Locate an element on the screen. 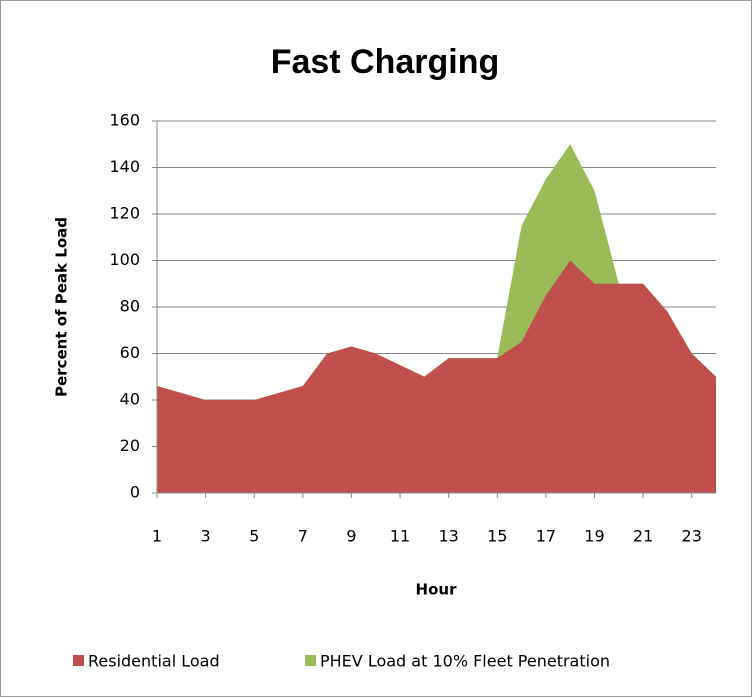 The image size is (753, 698). x-axis-label: Hour is located at coordinates (437, 590).